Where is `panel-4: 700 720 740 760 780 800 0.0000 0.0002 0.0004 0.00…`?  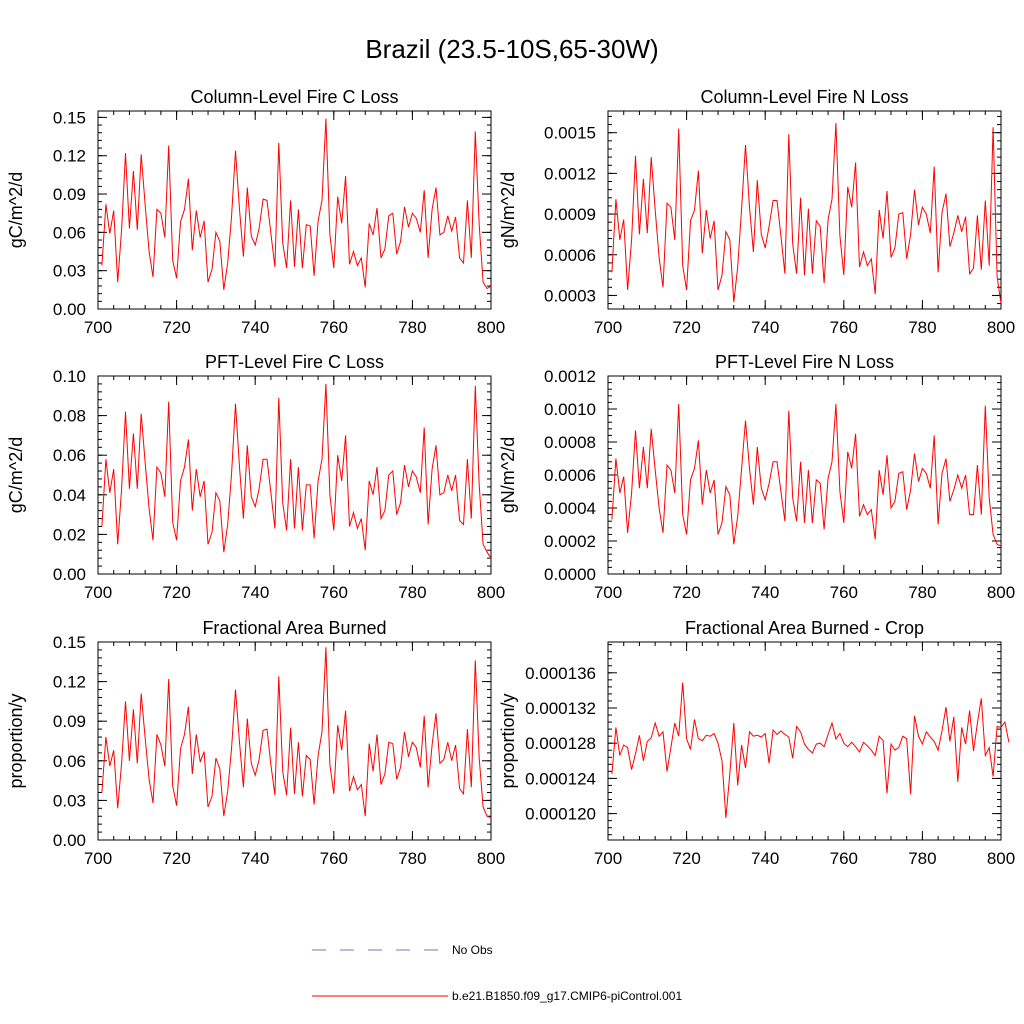 panel-4: 700 720 740 760 780 800 0.0000 0.0002 0.0004 0.00… is located at coordinates (756, 477).